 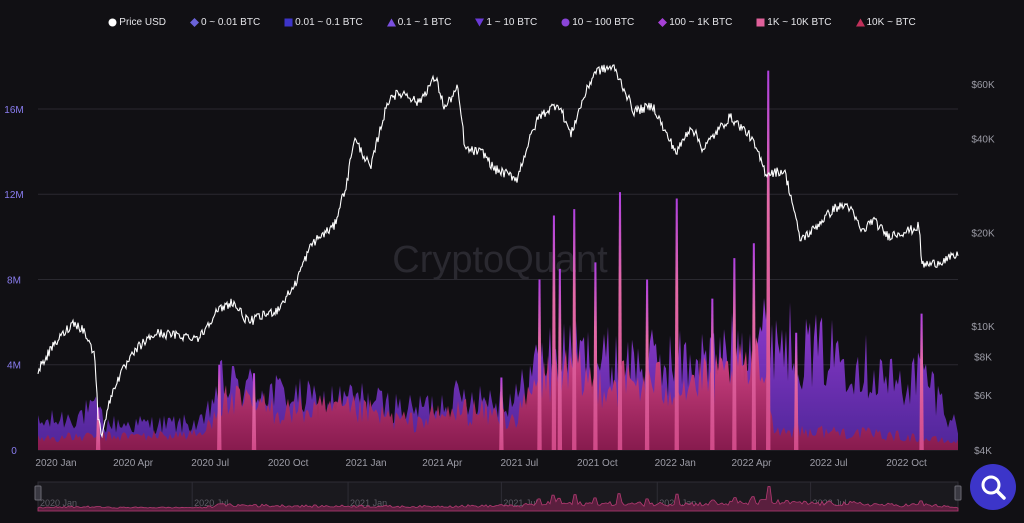 What do you see at coordinates (500, 260) in the screenshot?
I see `watermark: CryptoQuant` at bounding box center [500, 260].